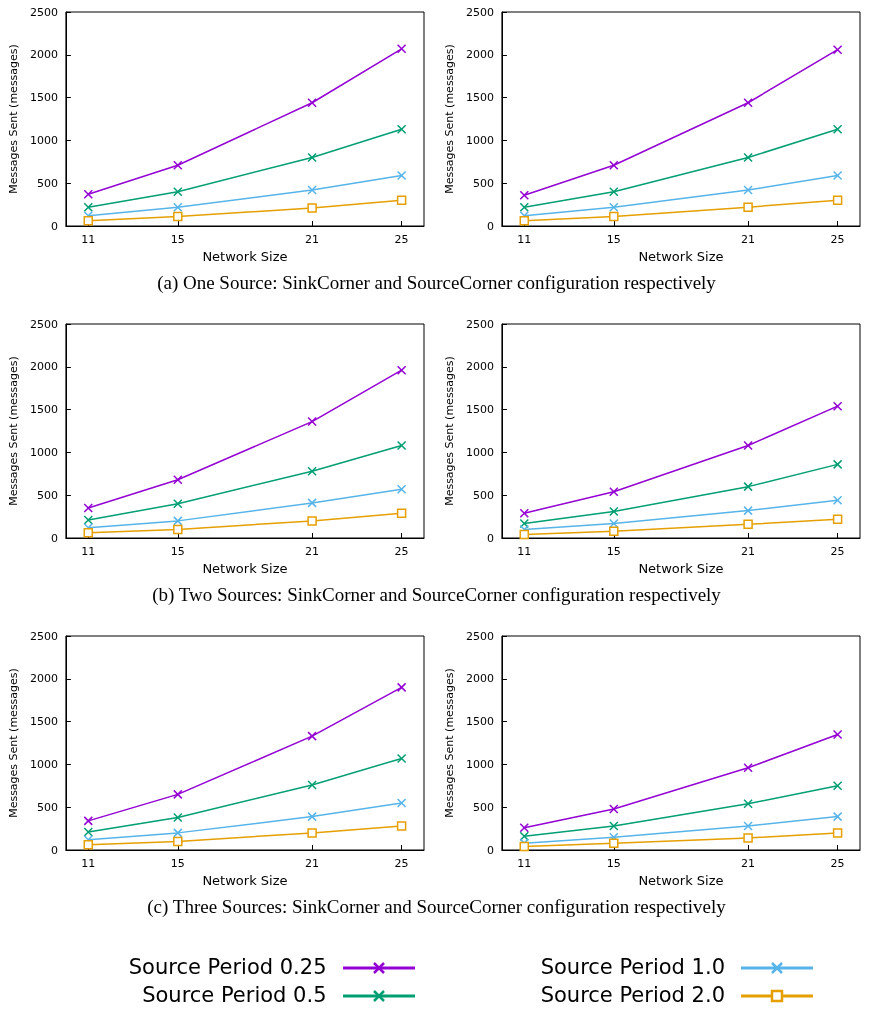  Describe the element at coordinates (436, 595) in the screenshot. I see `text: (b) Two Sources: SinkCorner and SourceCorner configuration respectively` at that location.